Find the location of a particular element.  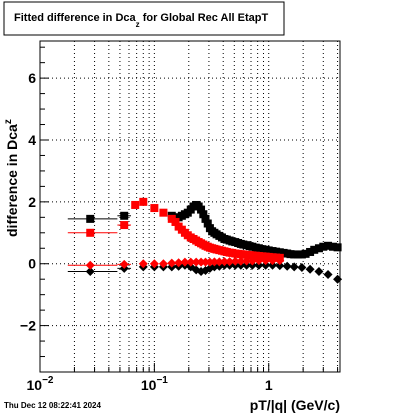

y-axis-title-subscript: z is located at coordinates (8, 121).